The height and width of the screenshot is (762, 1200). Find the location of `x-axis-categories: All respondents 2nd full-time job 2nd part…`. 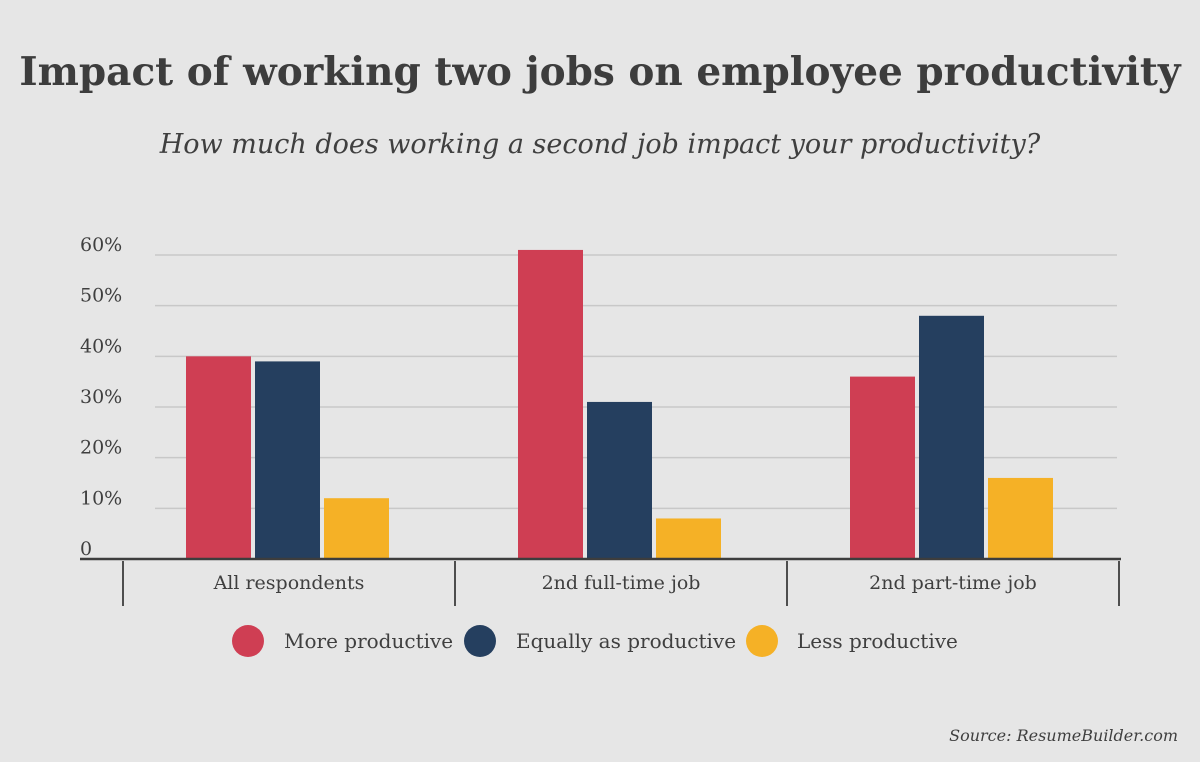

x-axis-categories: All respondents 2nd full-time job 2nd part… is located at coordinates (625, 583).